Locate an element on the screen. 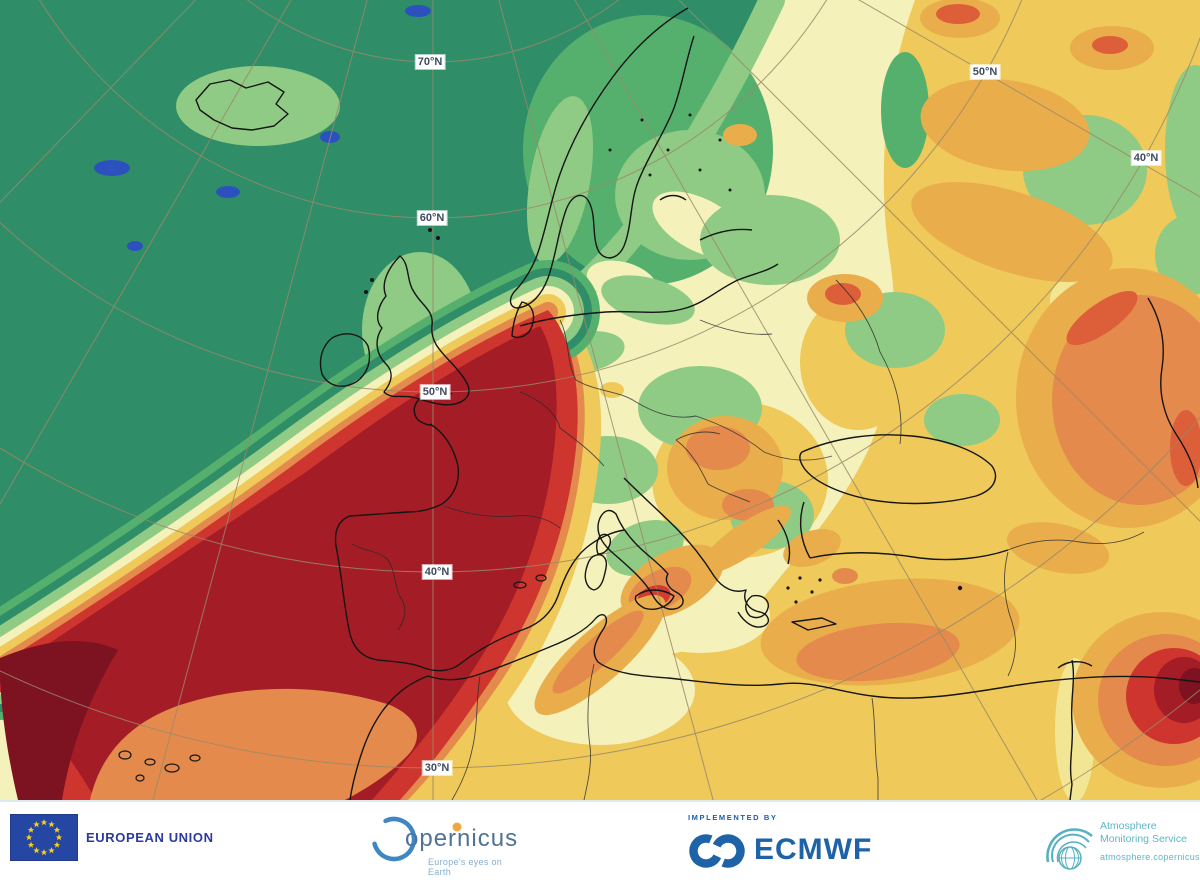  lat-label-50n-east: 50°N is located at coordinates (985, 72).